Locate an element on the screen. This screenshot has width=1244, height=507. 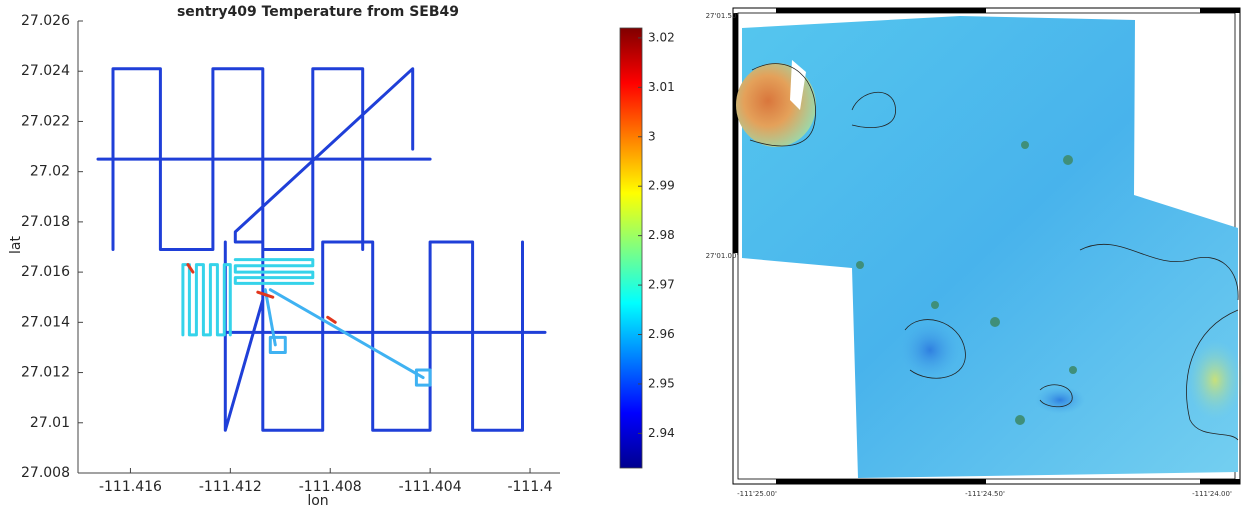
chart-title: sentry409 Temperature from SEB49 is located at coordinates (318, 12).